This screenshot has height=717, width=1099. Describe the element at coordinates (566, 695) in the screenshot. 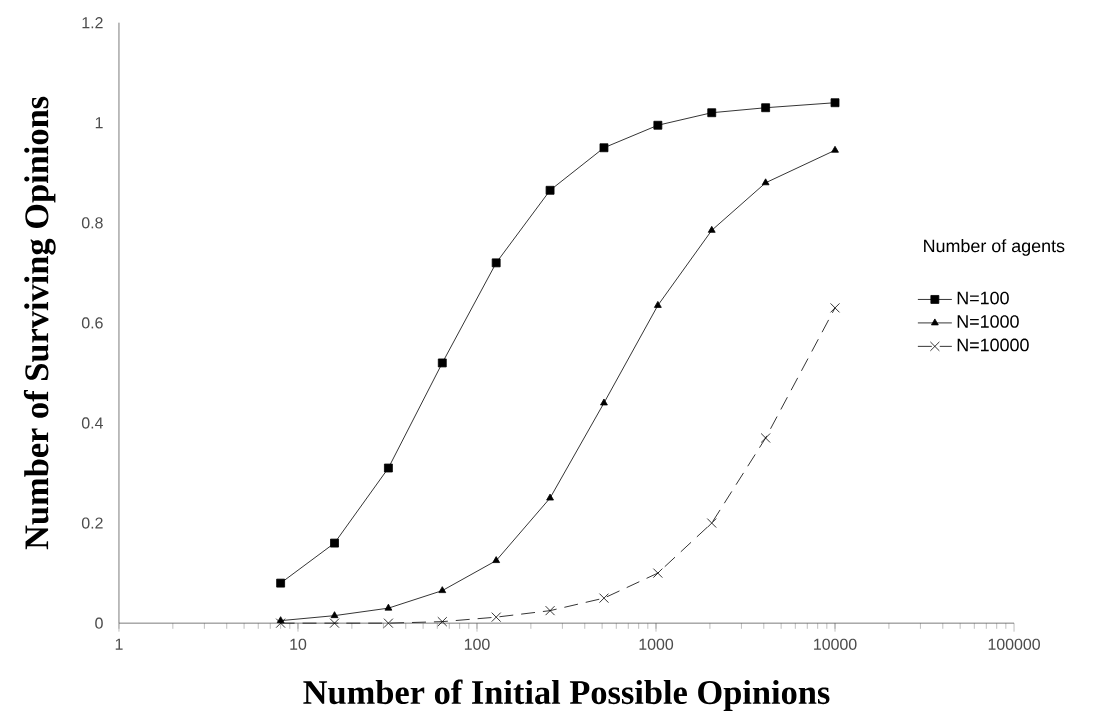

I see `x-axis-title: Number of Initial Possible Opinions` at that location.